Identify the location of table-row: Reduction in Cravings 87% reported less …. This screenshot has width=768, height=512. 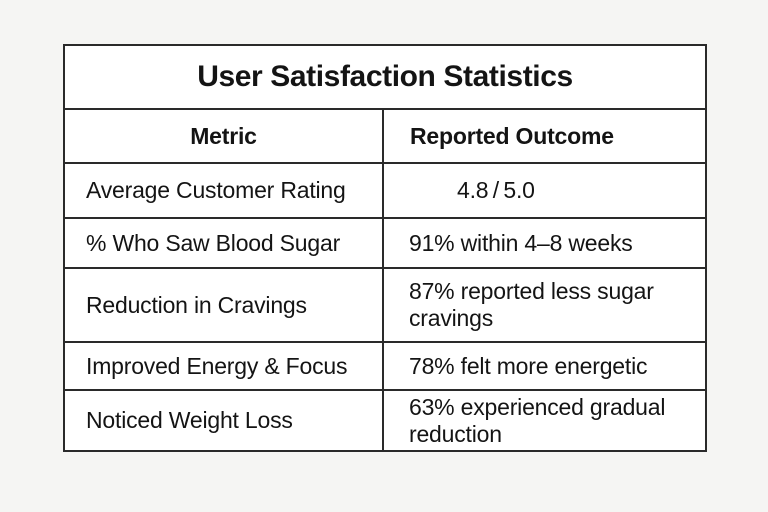
(385, 305).